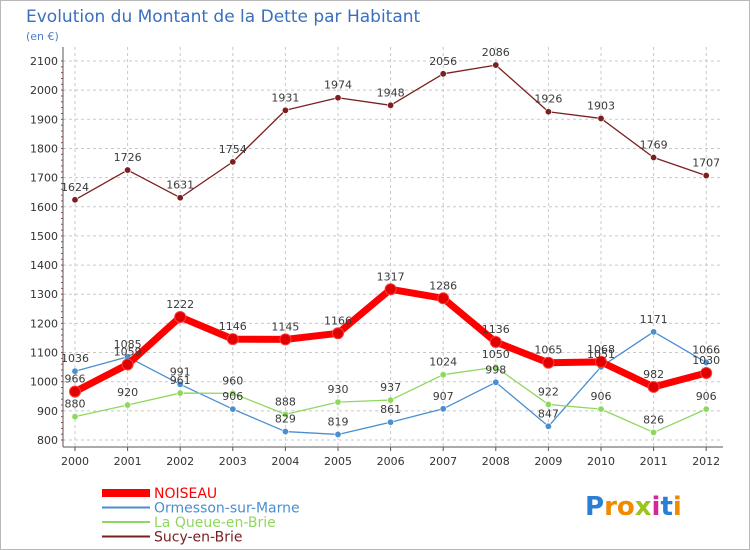 The width and height of the screenshot is (750, 550). I want to click on data-label: 960, so click(232, 380).